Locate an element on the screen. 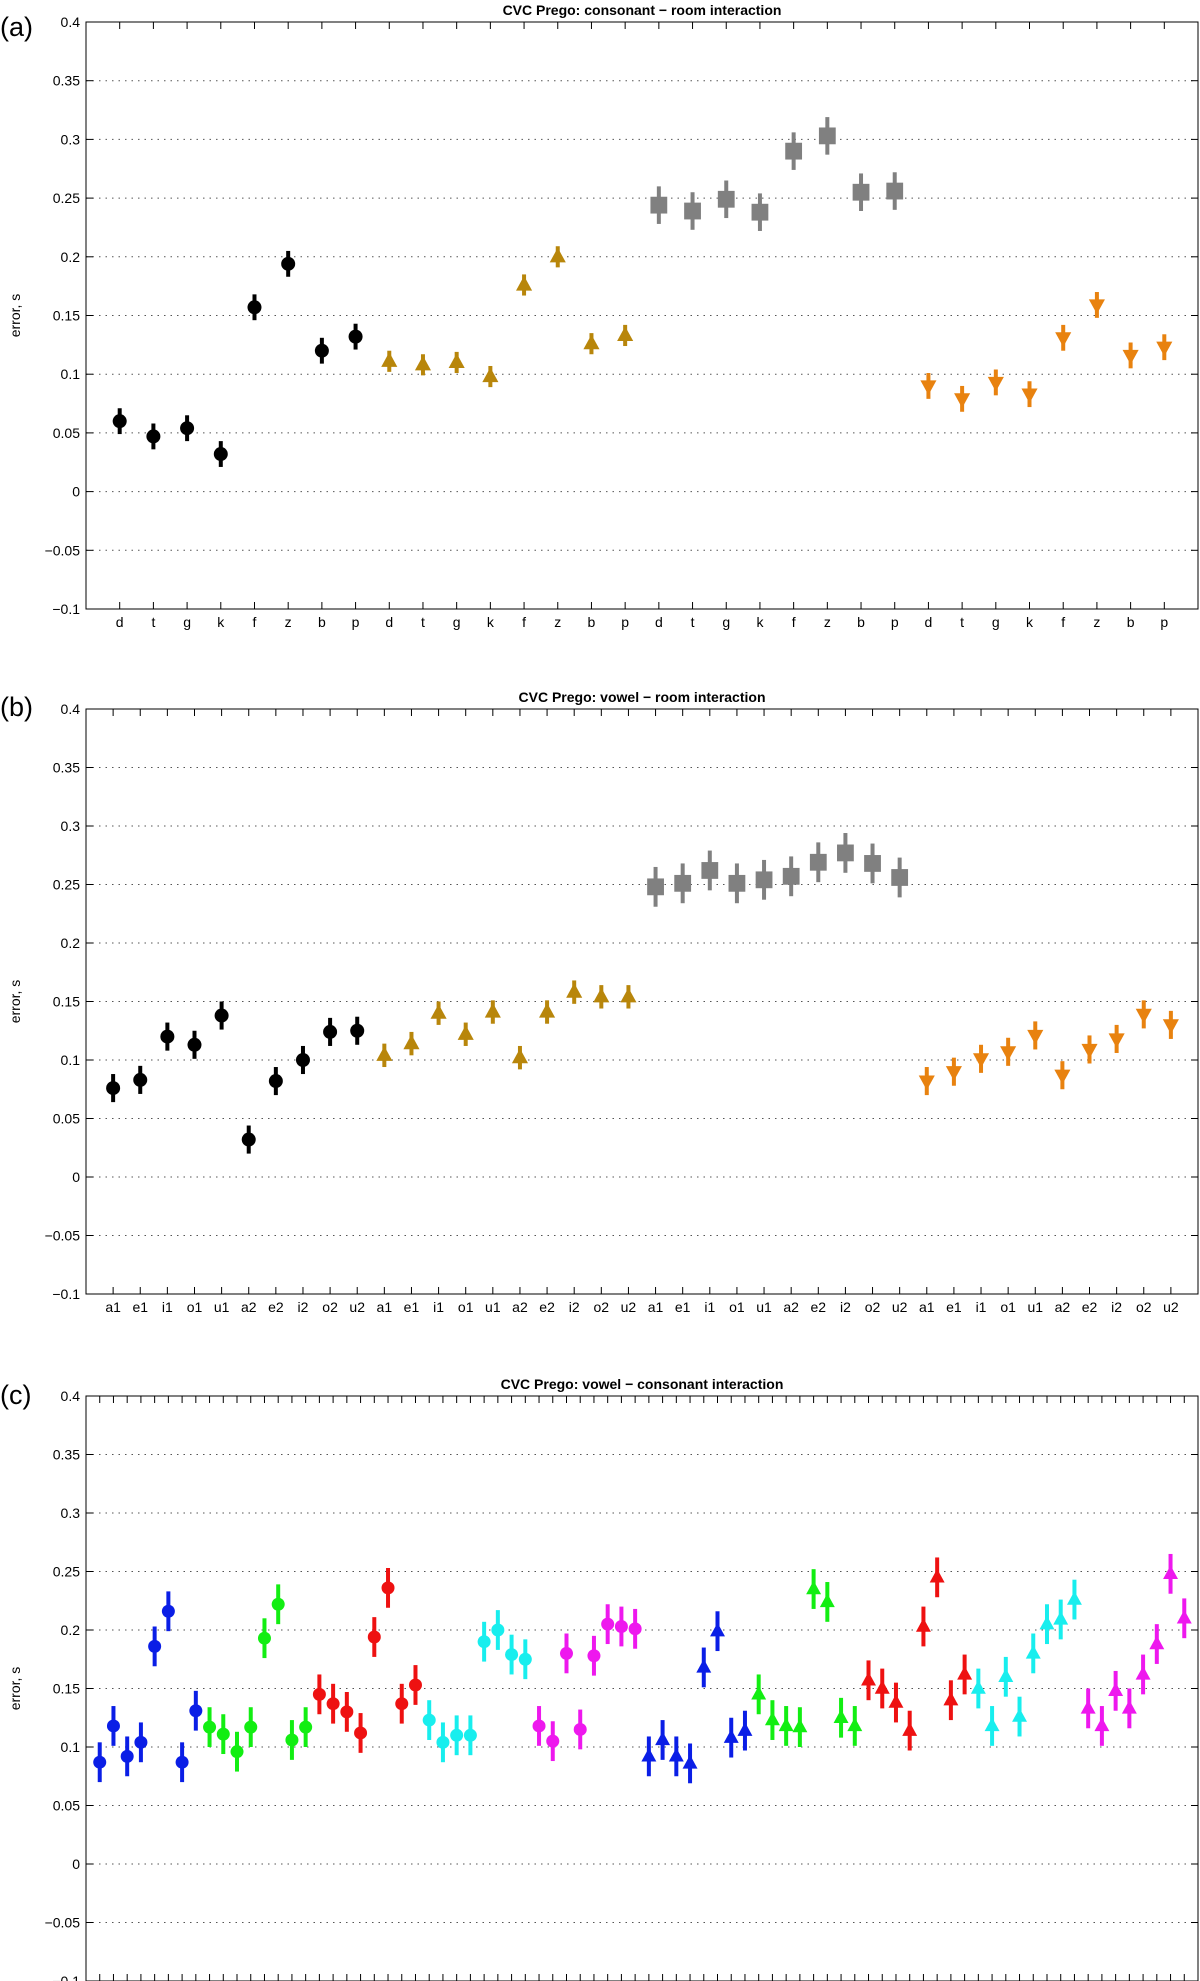 This screenshot has width=1200, height=1981. y-tick-label: 0.4 is located at coordinates (71, 22).